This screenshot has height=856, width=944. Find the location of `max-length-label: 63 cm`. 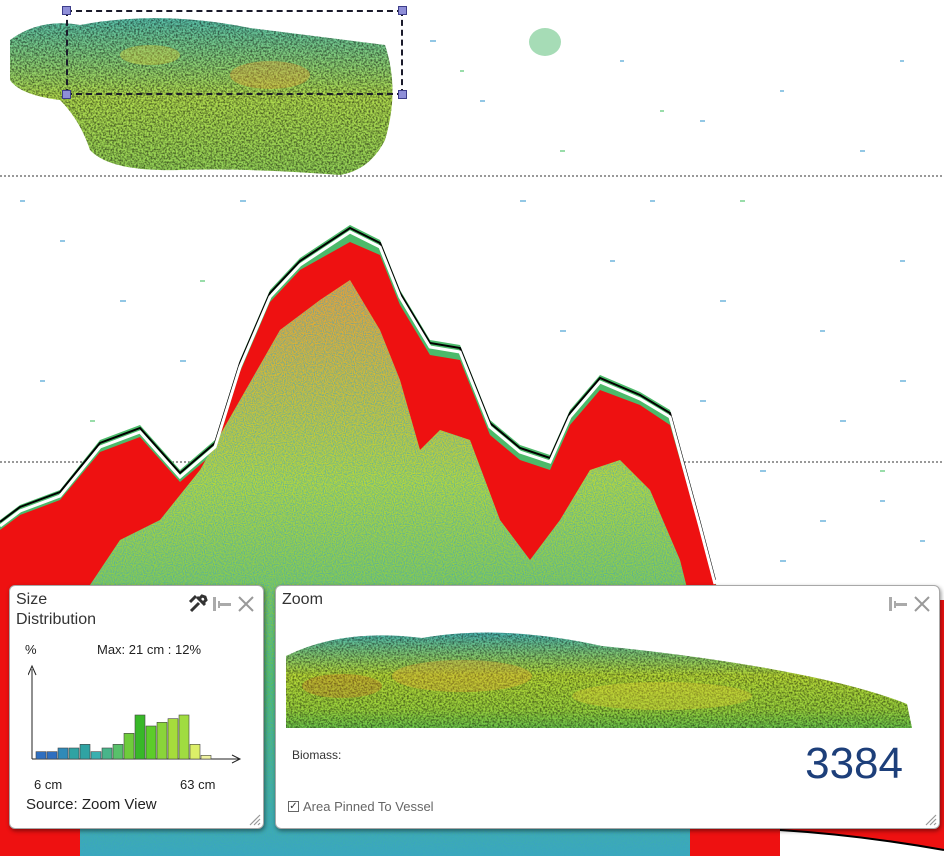

max-length-label: 63 cm is located at coordinates (198, 784).